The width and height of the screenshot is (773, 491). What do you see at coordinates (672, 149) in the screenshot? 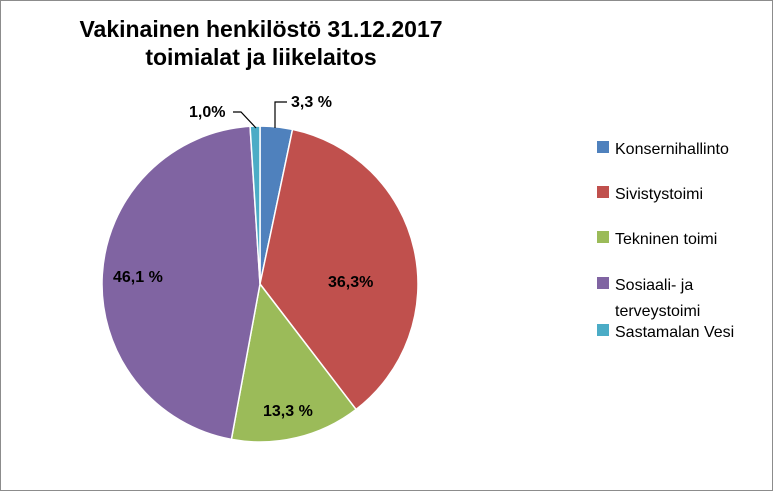
I see `legend-label: Konsernihallinto` at bounding box center [672, 149].